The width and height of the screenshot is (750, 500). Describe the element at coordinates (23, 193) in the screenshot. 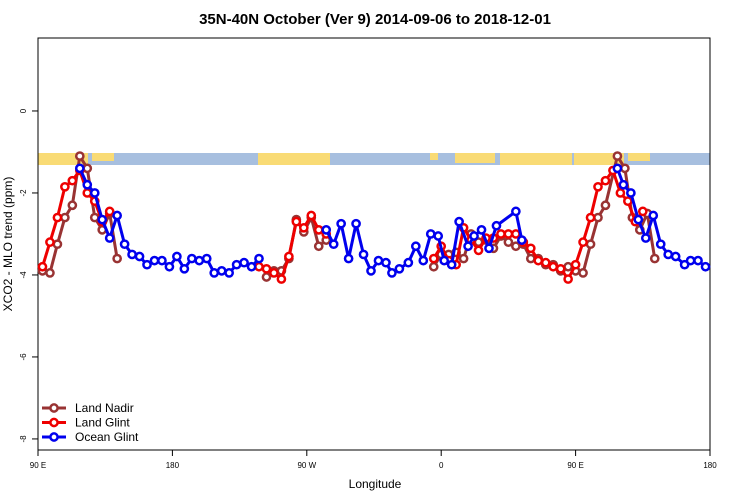

I see `y-tick-label: -2` at that location.